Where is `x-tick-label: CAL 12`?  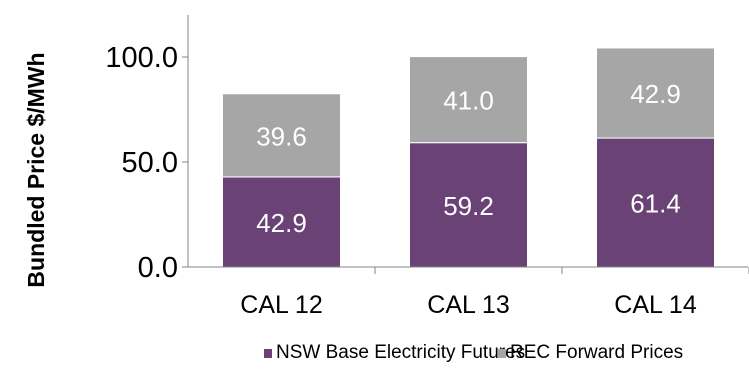 x-tick-label: CAL 12 is located at coordinates (281, 305).